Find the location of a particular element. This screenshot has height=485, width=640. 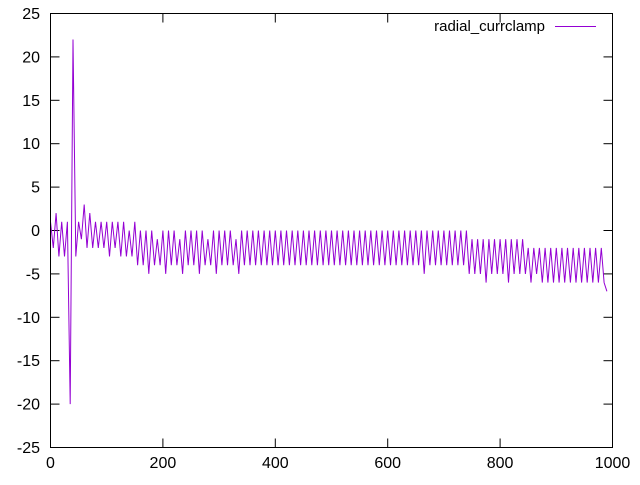

y-tick-label: -25 is located at coordinates (28, 448).